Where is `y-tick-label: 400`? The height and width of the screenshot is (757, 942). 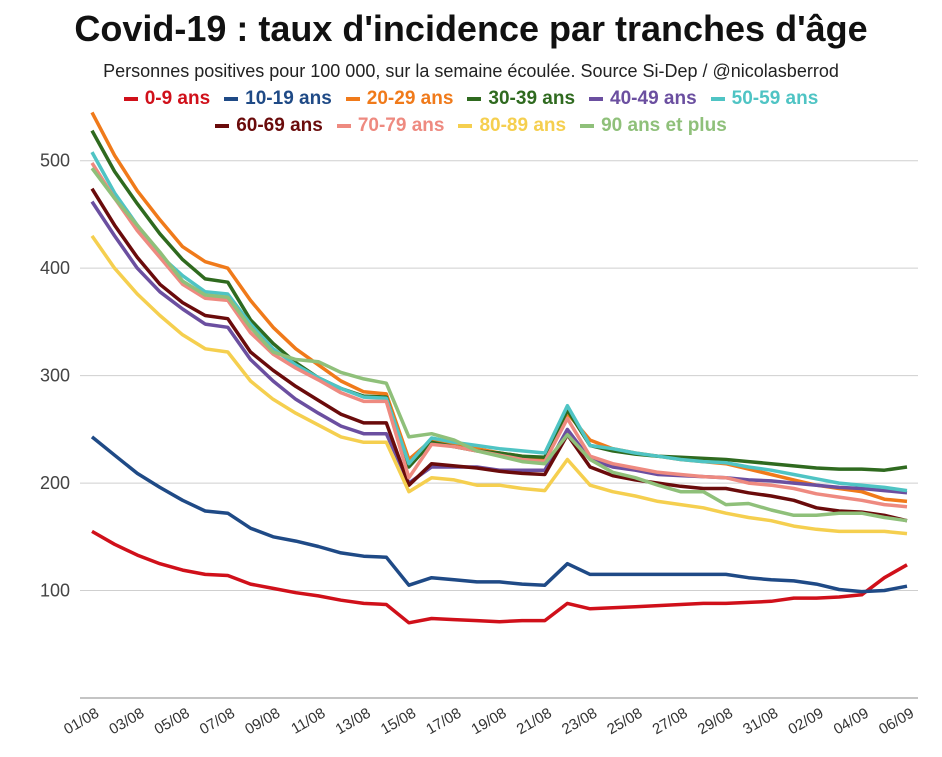
y-tick-label: 400 is located at coordinates (55, 268).